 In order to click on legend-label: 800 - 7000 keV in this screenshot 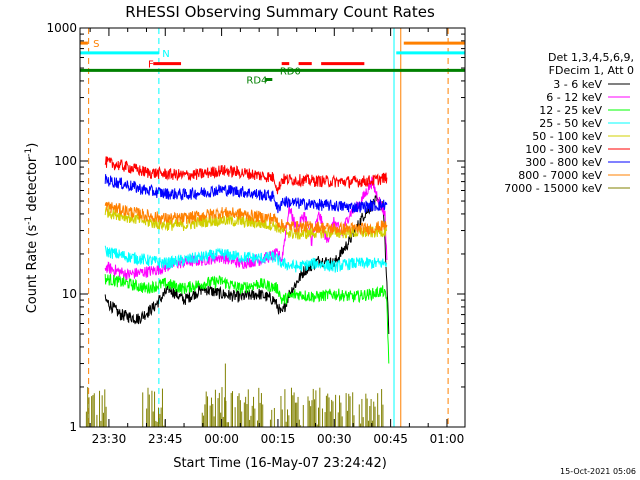, I will do `click(560, 175)`.